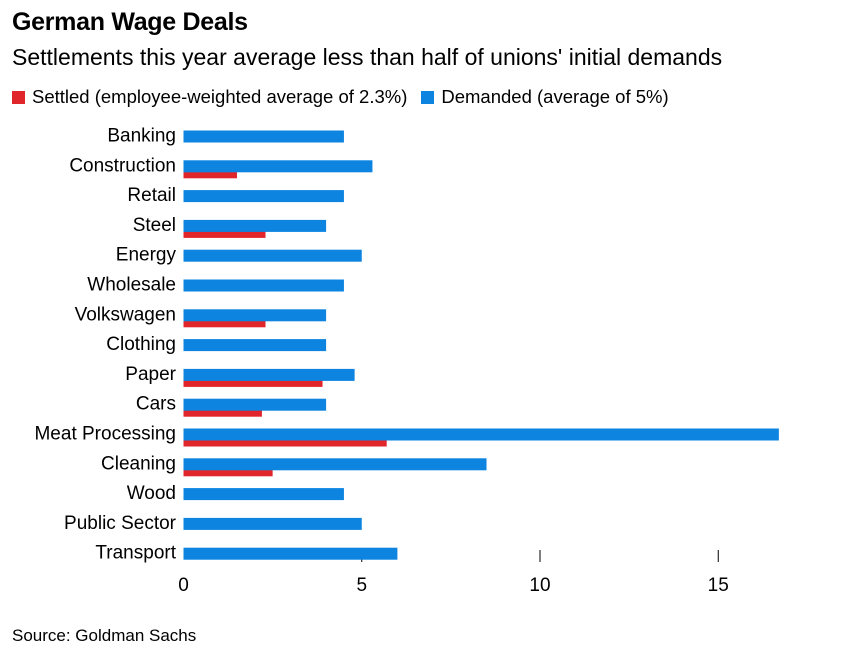  Describe the element at coordinates (154, 225) in the screenshot. I see `category-label-steel: Steel` at that location.